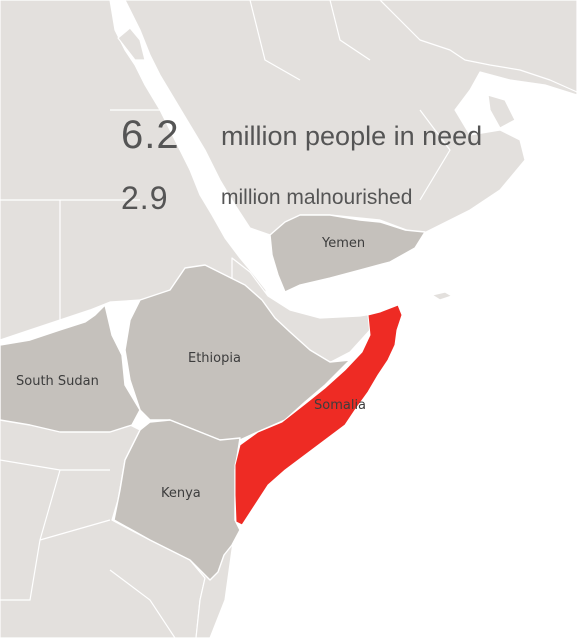  I want to click on label-ethiopia: Ethiopia, so click(214, 358).